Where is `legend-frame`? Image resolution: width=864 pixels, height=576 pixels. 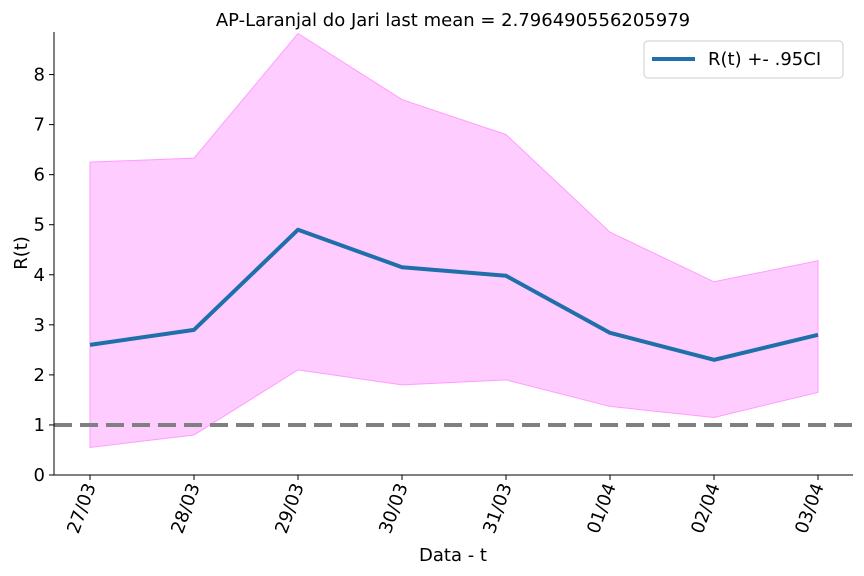 legend-frame is located at coordinates (743, 59).